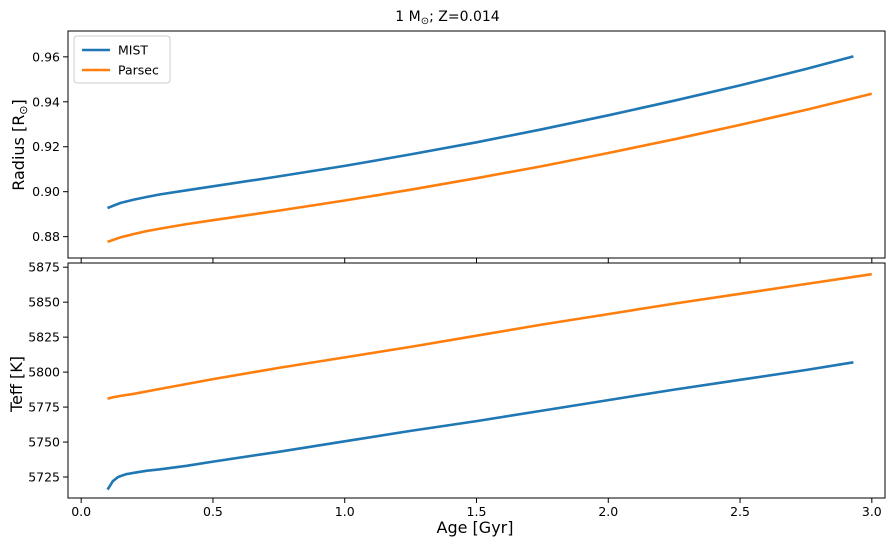 This screenshot has height=540, width=895. What do you see at coordinates (44, 442) in the screenshot?
I see `y-tick-label: 5750` at bounding box center [44, 442].